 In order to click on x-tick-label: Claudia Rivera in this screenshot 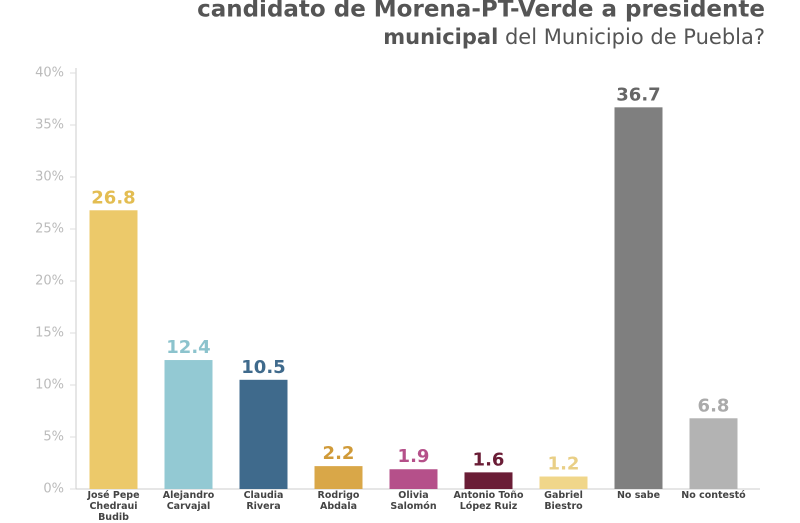, I will do `click(263, 501)`.